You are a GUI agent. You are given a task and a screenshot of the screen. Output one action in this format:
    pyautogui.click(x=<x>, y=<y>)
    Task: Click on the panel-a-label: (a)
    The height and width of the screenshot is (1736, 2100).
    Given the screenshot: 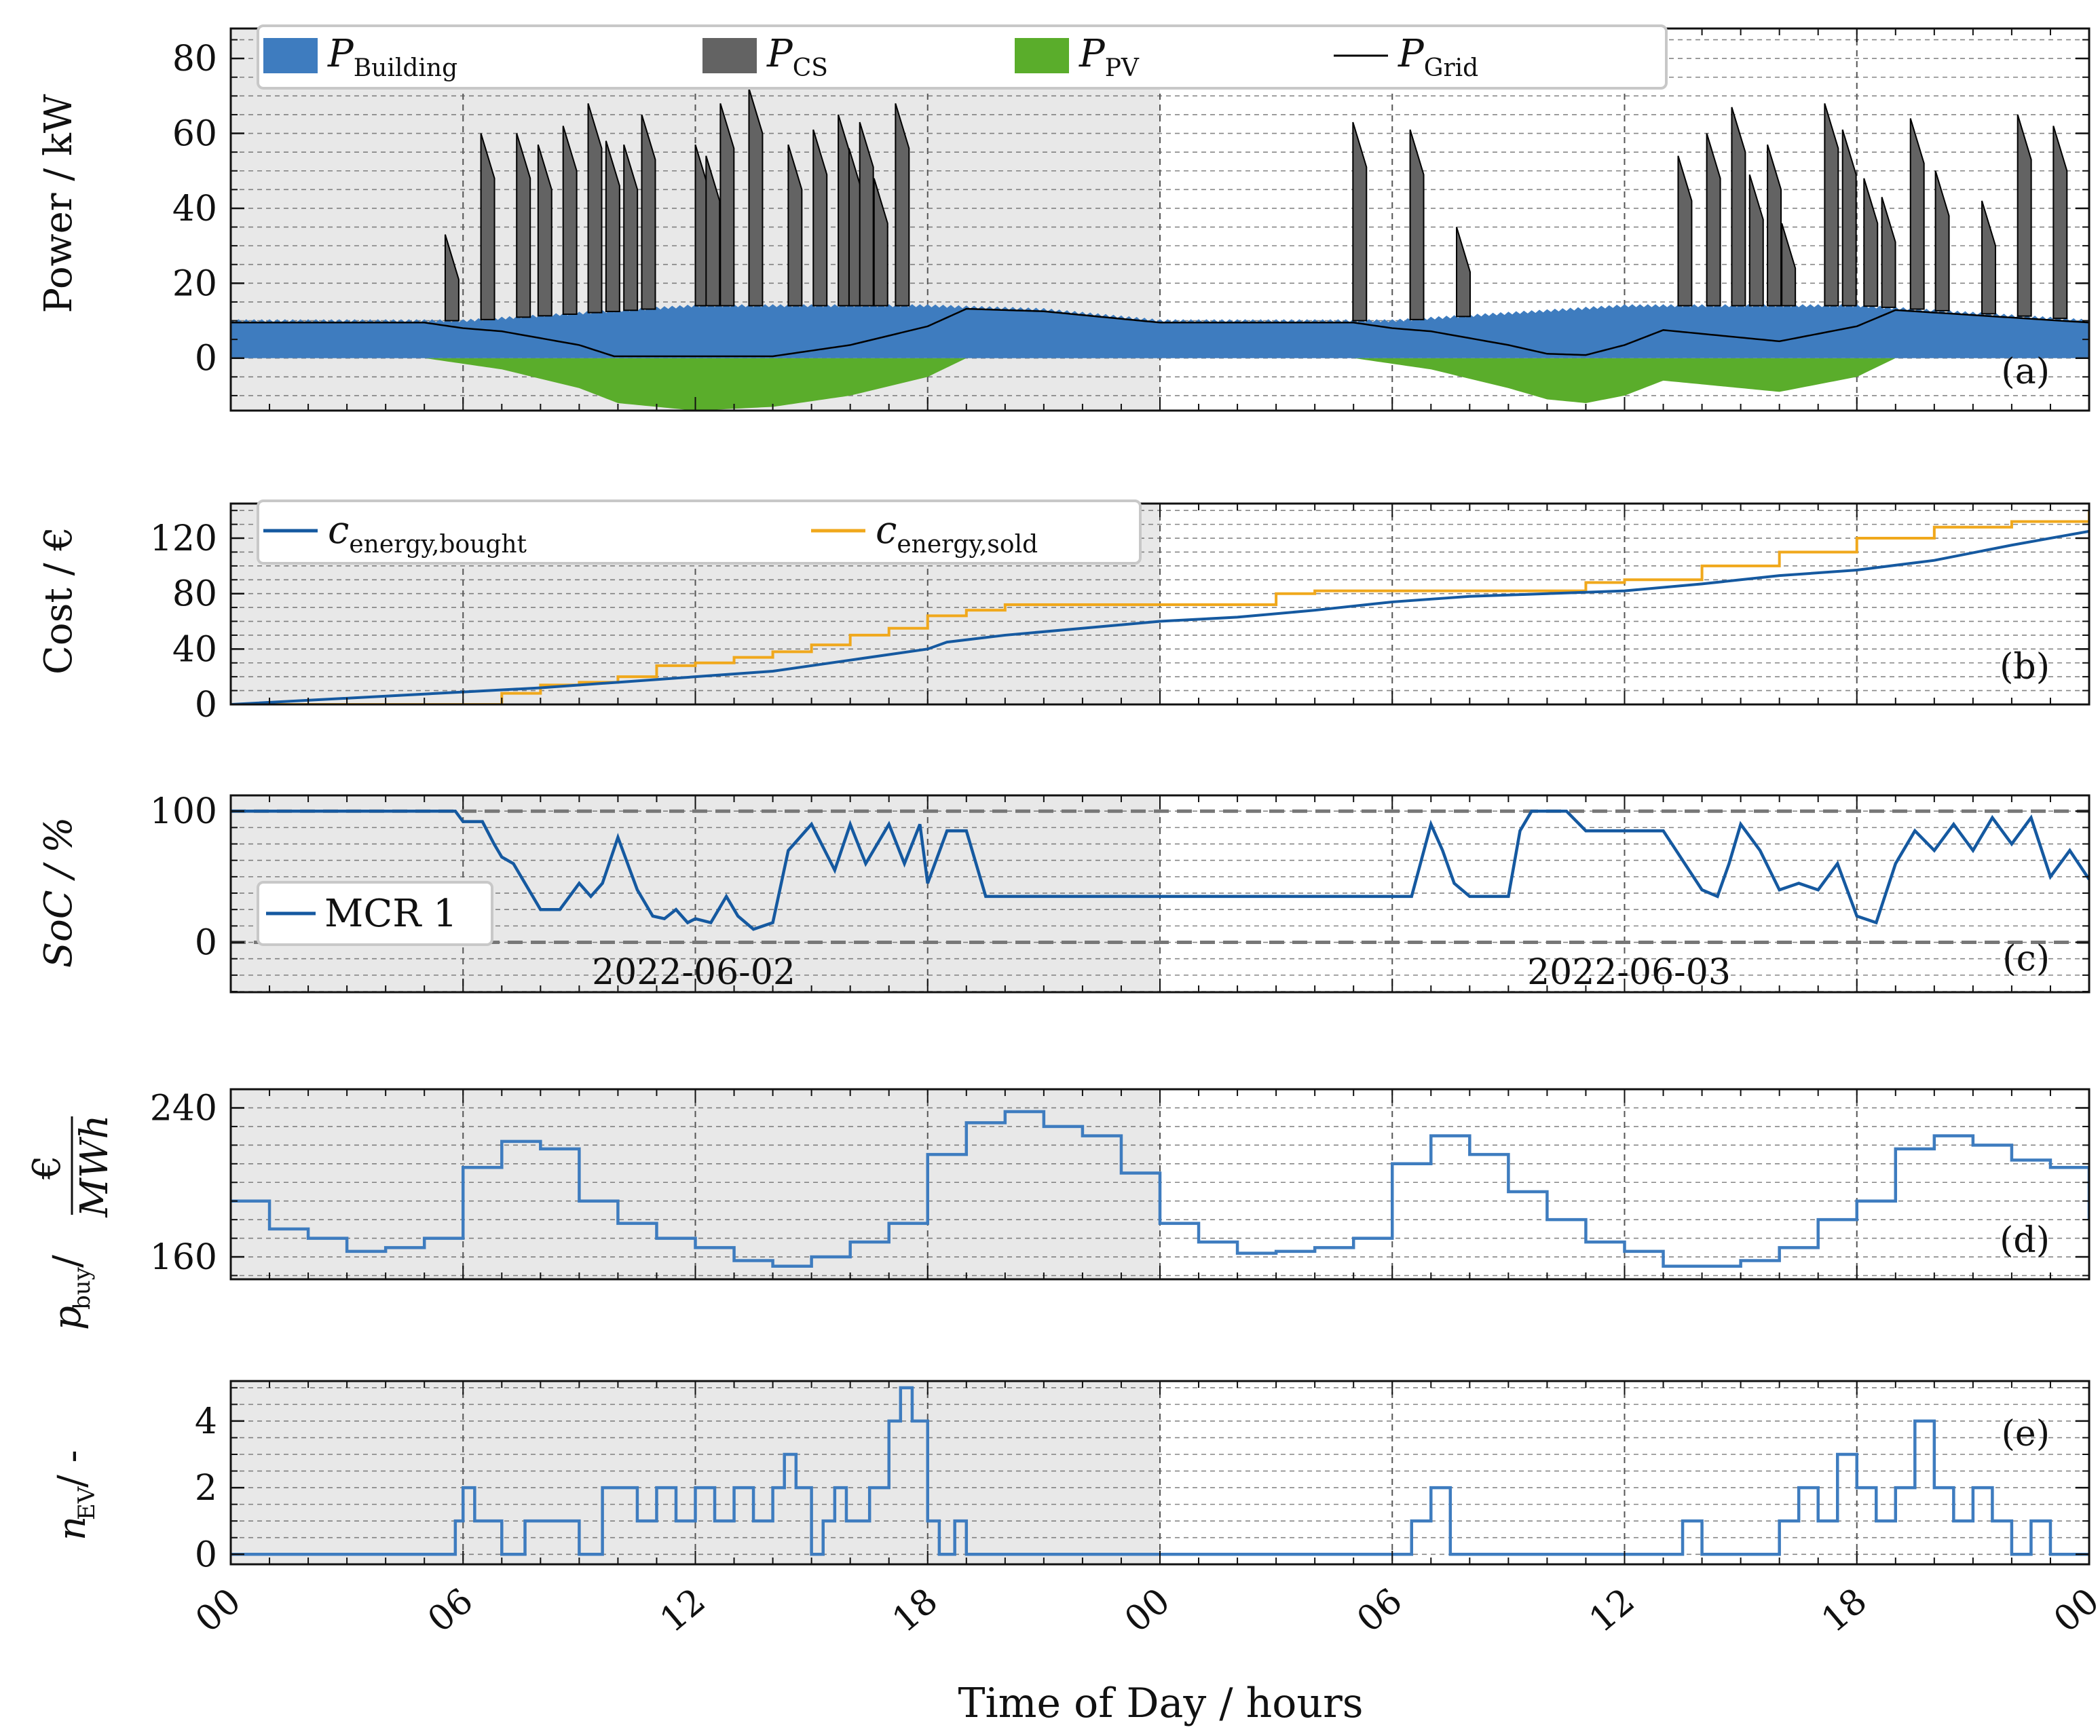 What is the action you would take?
    pyautogui.click(x=2025, y=372)
    